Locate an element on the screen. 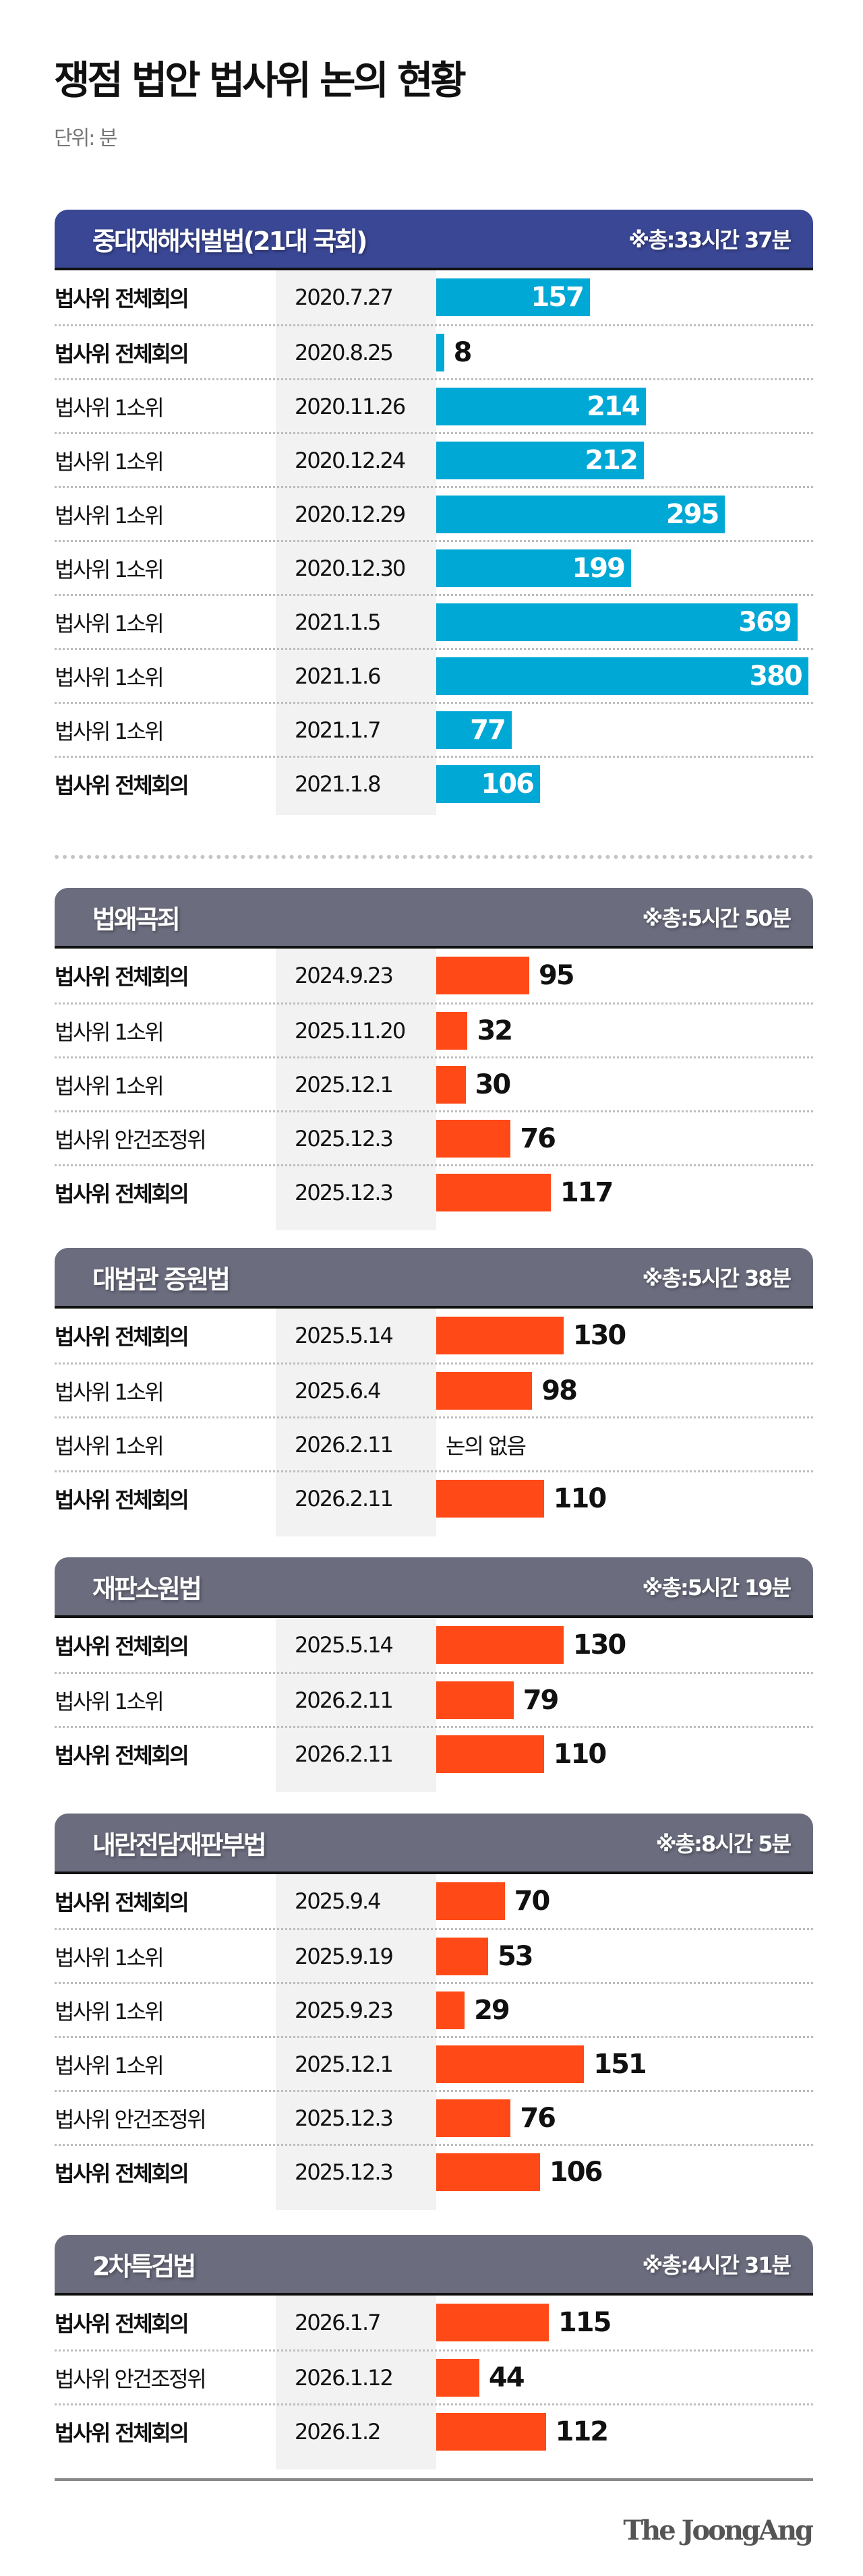 This screenshot has height=2576, width=863. bar-value-label: 117 is located at coordinates (587, 1192).